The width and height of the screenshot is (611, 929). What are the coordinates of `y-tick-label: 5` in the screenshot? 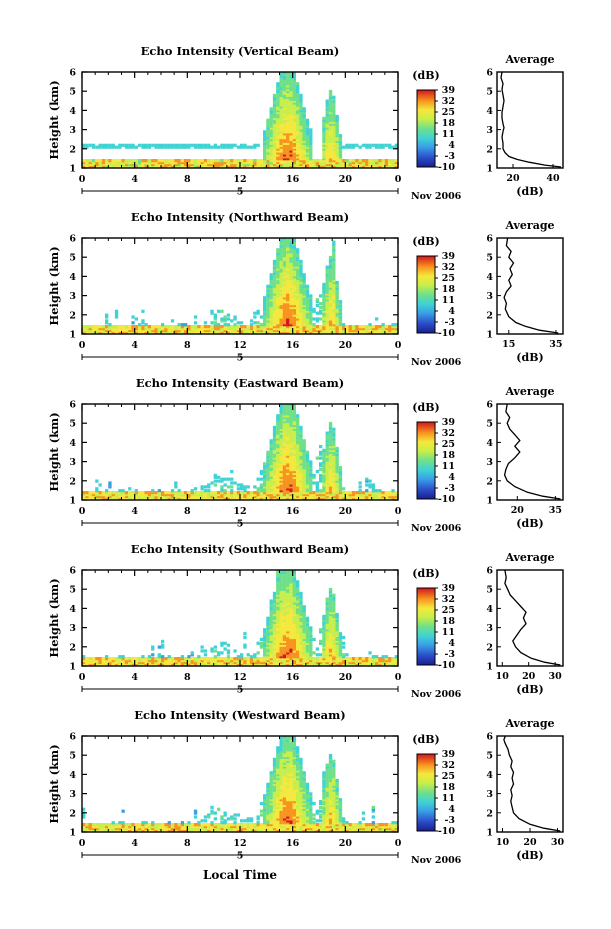 It's located at (72, 92).